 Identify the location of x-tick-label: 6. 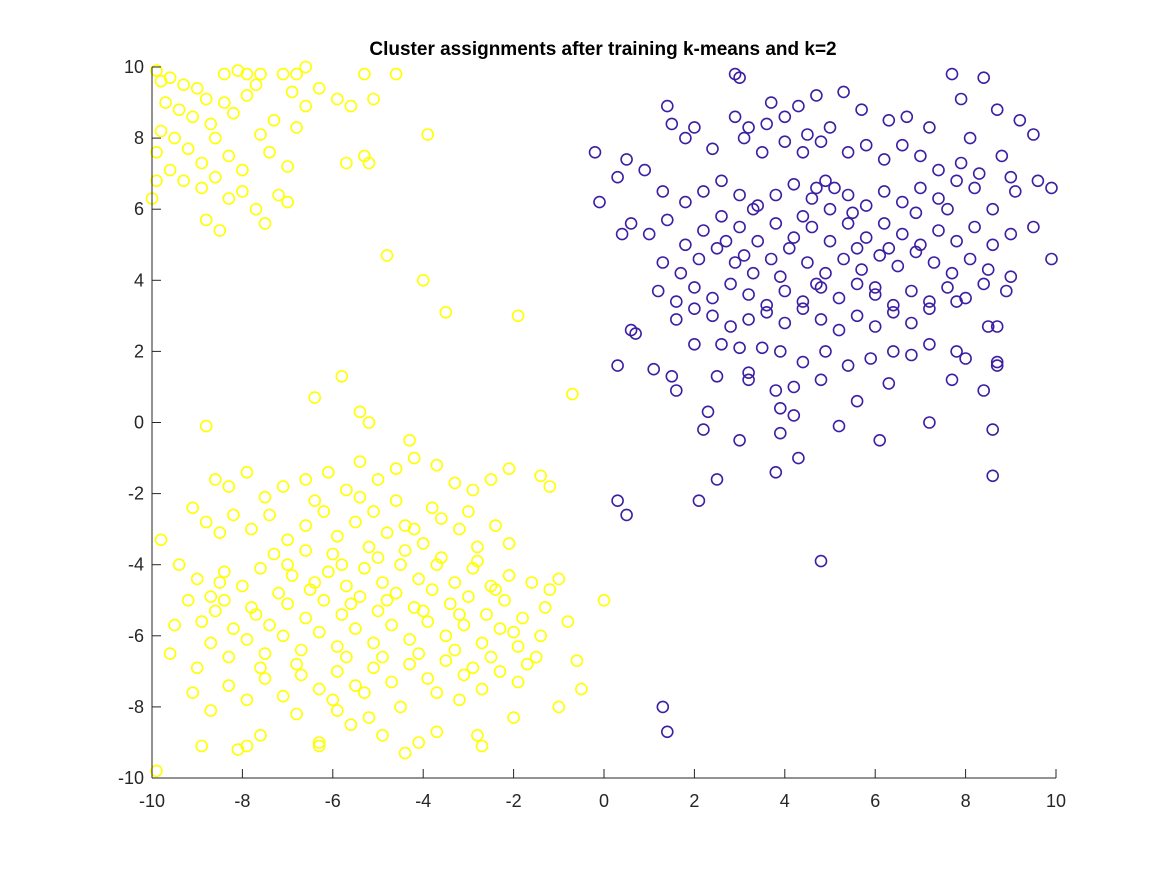
(875, 801).